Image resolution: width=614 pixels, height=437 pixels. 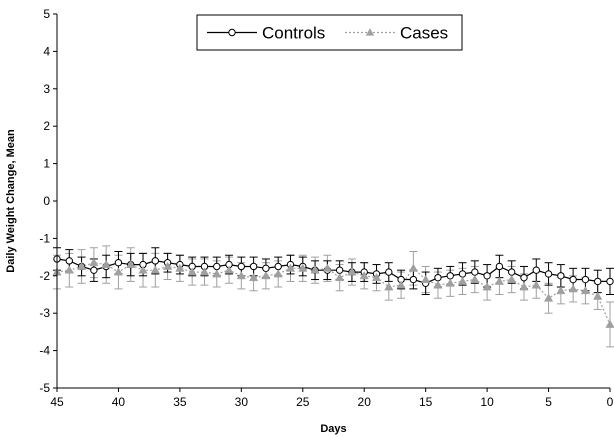 I want to click on legend-cases-label: Cases, so click(x=424, y=33).